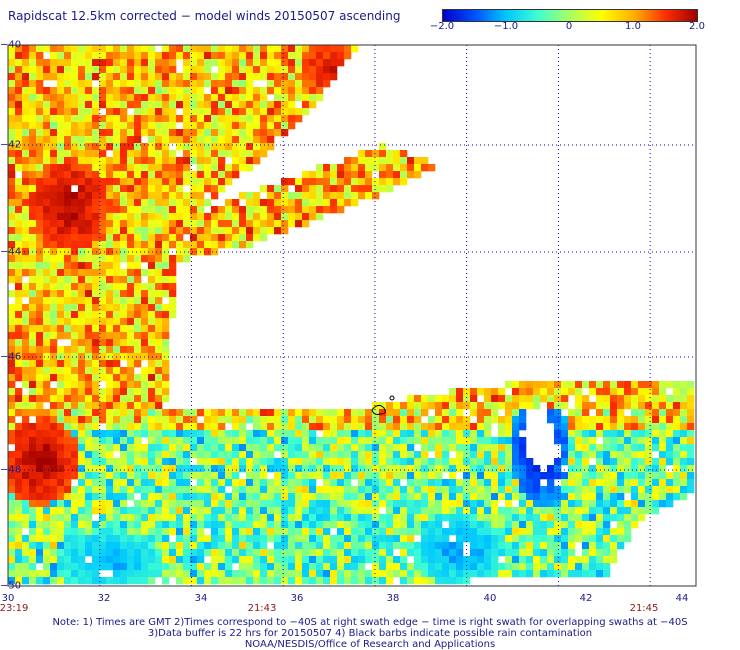  What do you see at coordinates (297, 598) in the screenshot?
I see `x-tick-label: 36` at bounding box center [297, 598].